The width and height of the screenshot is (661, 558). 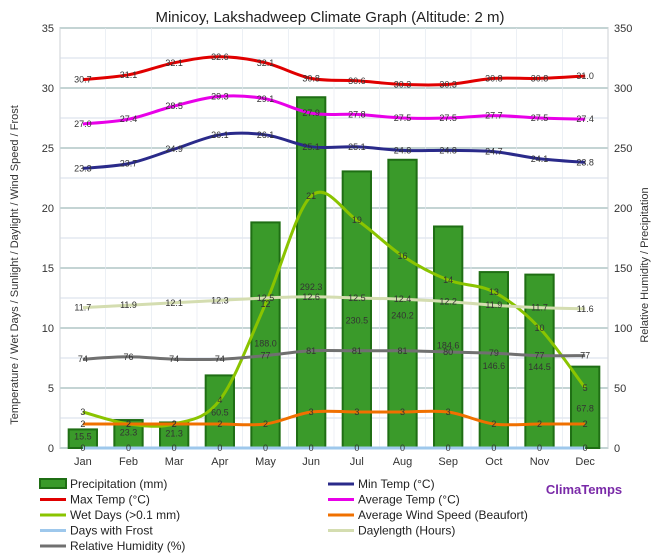 What do you see at coordinates (402, 315) in the screenshot?
I see `data-label-precipitation-mm: 240.2` at bounding box center [402, 315].